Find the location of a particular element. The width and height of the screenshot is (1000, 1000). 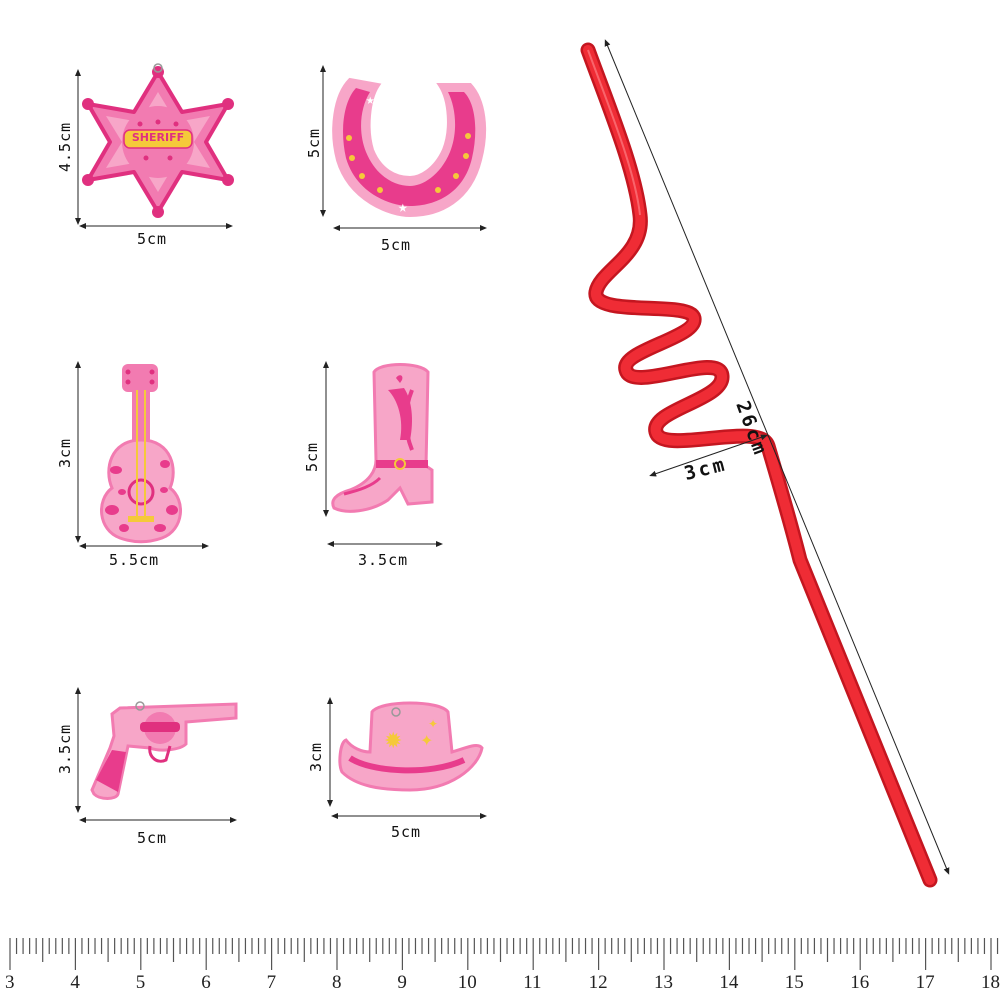

hat-height-label: 3cm is located at coordinates (316, 757).